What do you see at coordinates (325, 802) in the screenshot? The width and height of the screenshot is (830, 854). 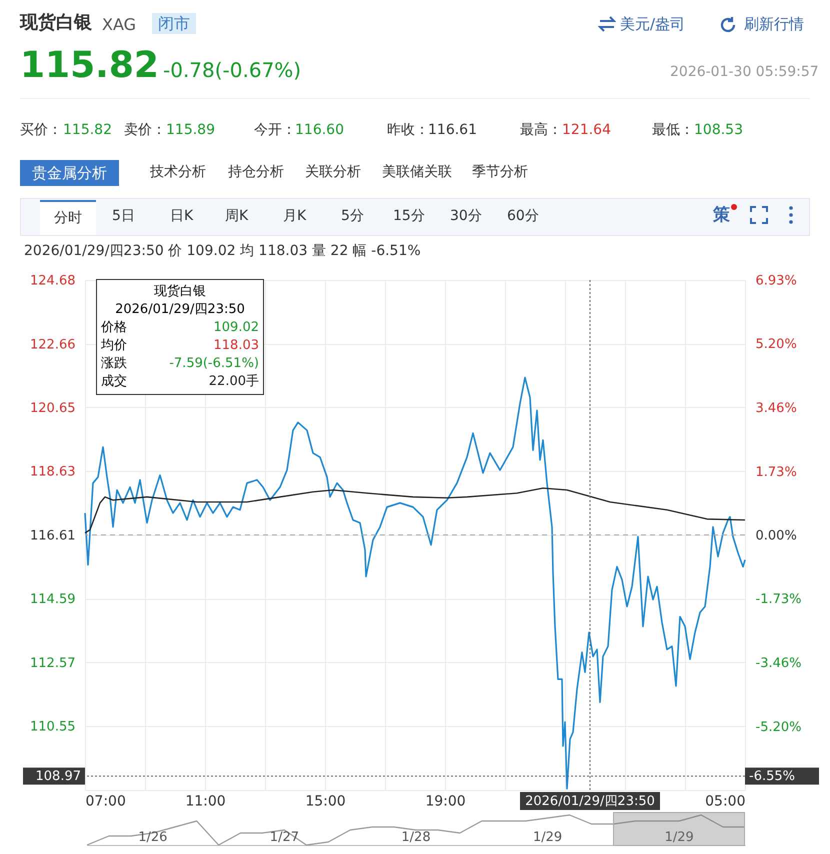 I see `x-tick-label: 15:00` at bounding box center [325, 802].